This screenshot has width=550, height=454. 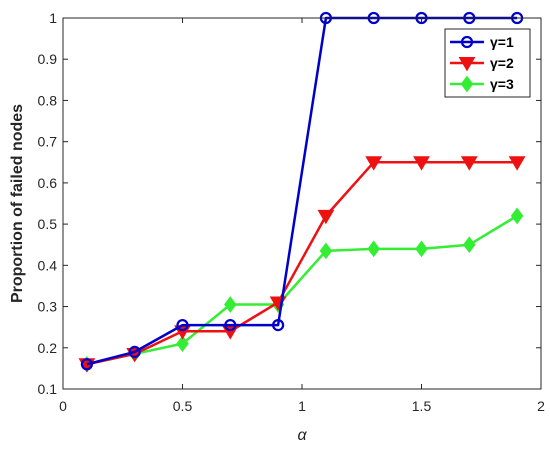 What do you see at coordinates (17, 203) in the screenshot?
I see `y-axis-label: Proportion of failed nodes` at bounding box center [17, 203].